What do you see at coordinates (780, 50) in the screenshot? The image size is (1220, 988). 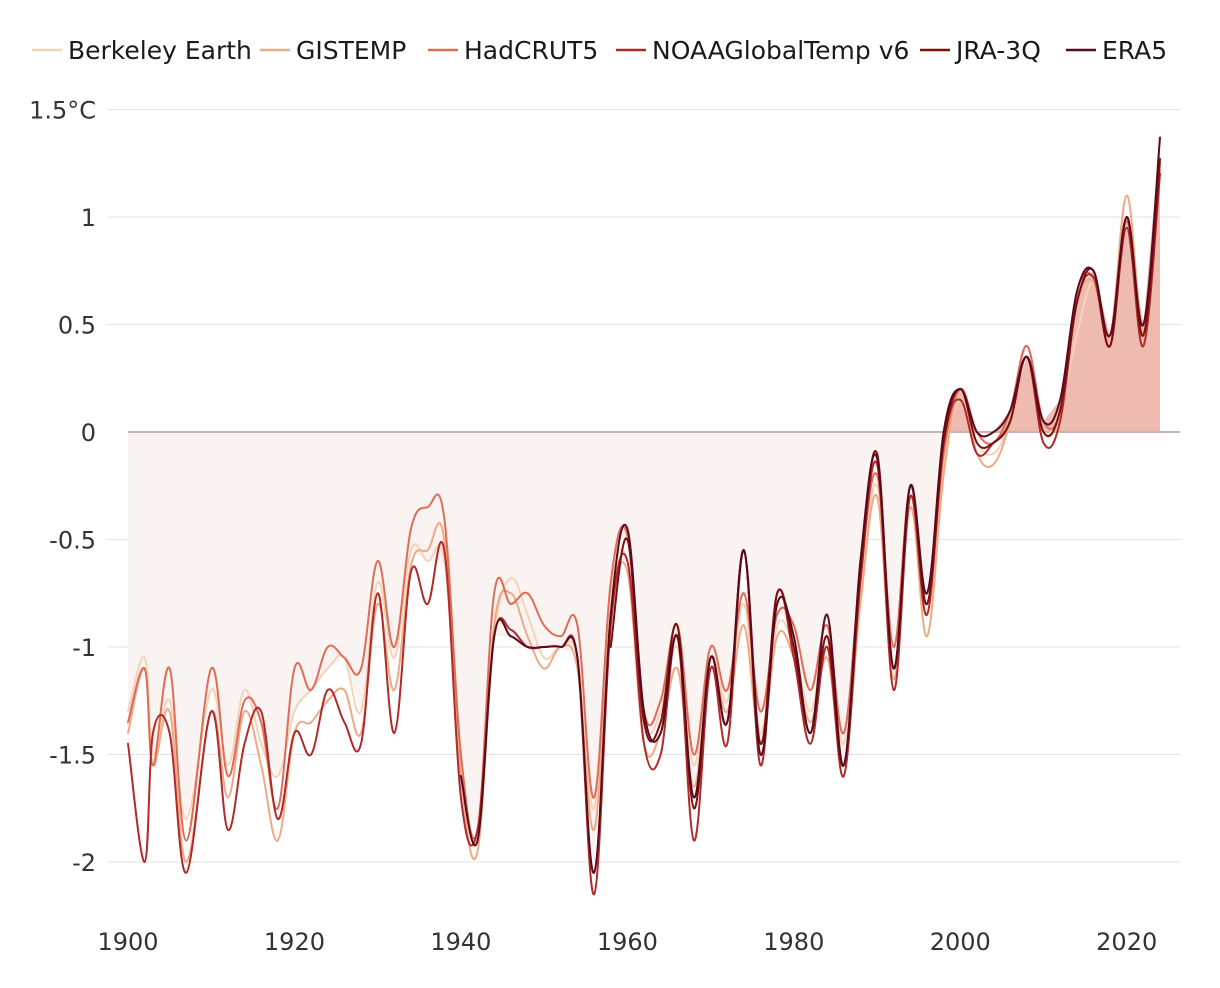 I see `legend-label: NOAAGlobalTemp v6` at bounding box center [780, 50].